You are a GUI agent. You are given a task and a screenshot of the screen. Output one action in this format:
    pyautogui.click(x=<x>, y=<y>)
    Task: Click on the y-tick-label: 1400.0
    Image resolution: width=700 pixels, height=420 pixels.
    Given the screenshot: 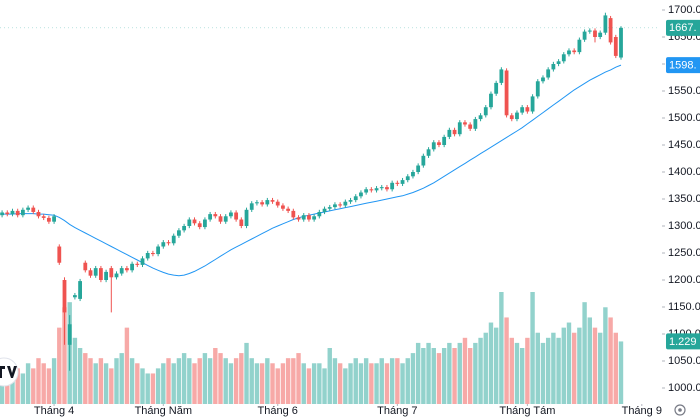 What is the action you would take?
    pyautogui.click(x=684, y=172)
    